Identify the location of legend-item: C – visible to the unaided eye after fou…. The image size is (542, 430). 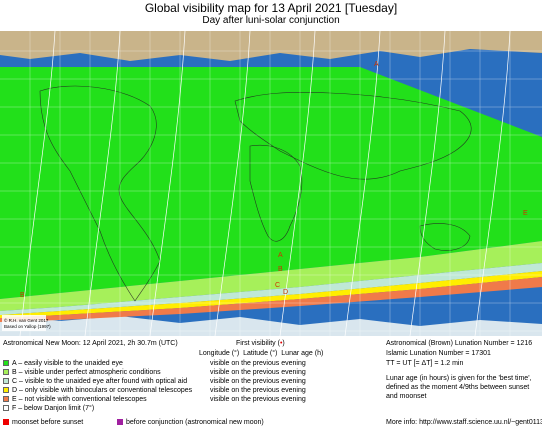
(95, 381).